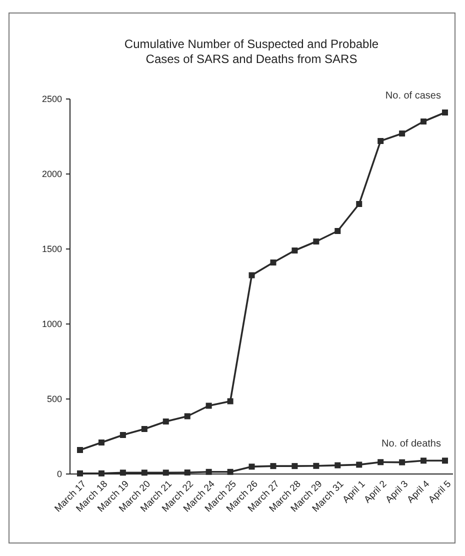  I want to click on y-tick-label: 1500, so click(52, 249).